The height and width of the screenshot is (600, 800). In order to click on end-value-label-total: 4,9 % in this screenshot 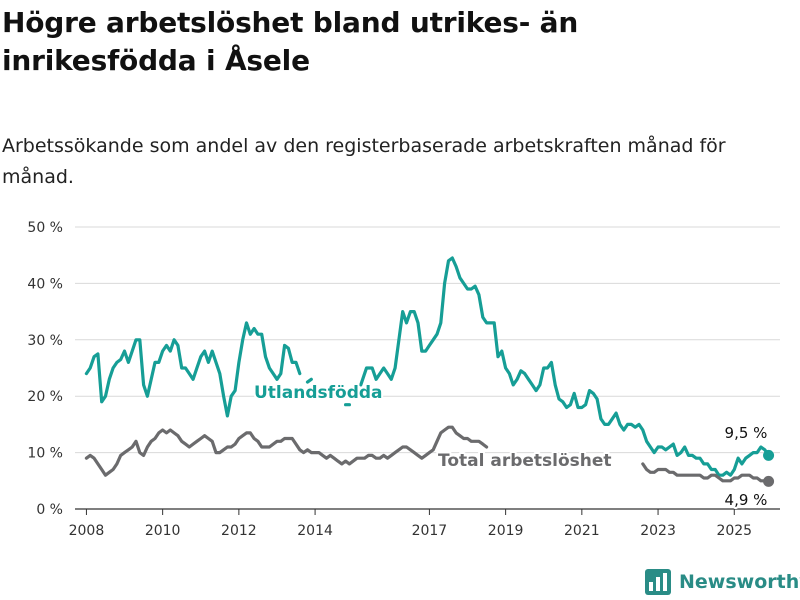, I will do `click(746, 500)`.